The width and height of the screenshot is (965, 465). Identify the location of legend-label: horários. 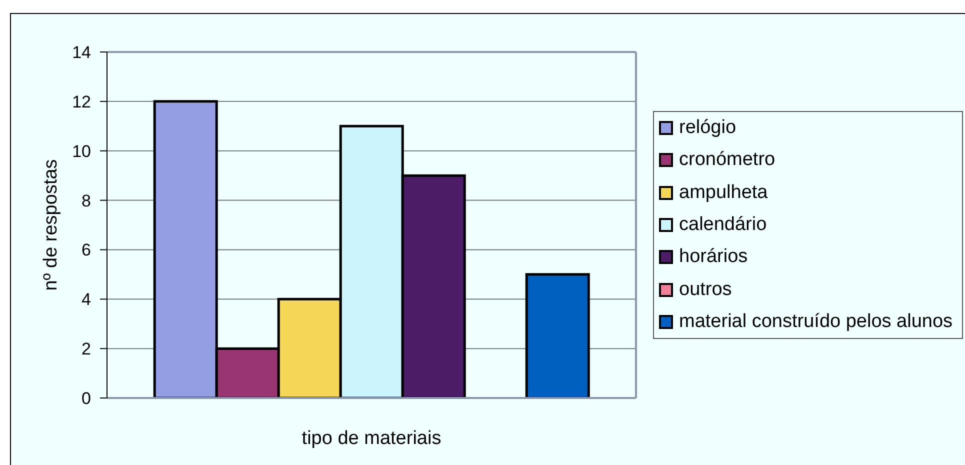
(713, 257).